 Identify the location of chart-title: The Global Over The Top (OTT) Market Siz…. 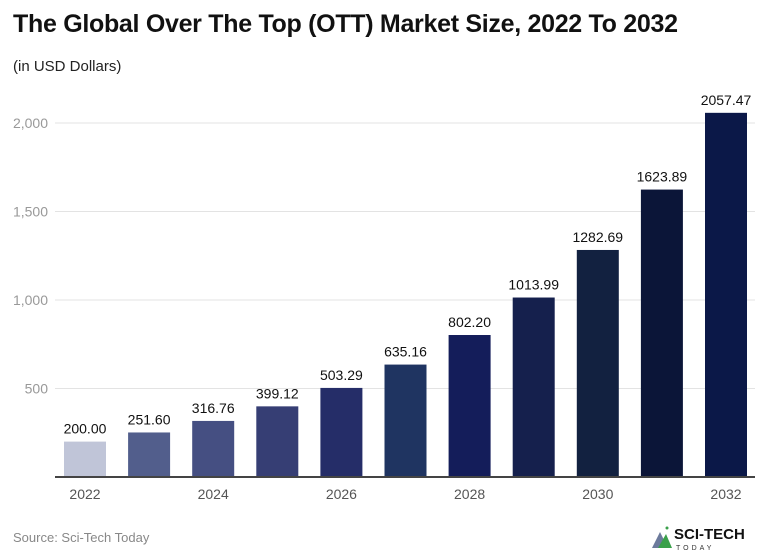
(345, 24).